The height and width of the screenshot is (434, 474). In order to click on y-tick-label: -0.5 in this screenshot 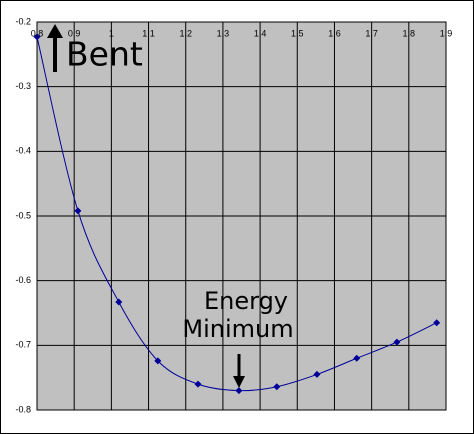, I will do `click(23, 215)`.